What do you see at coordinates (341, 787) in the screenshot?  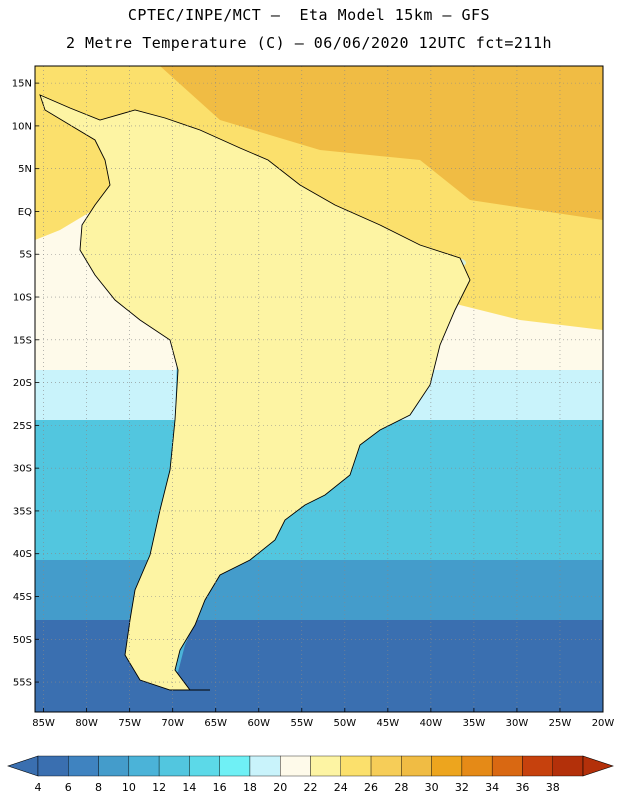 I see `colorbar-label: 24` at bounding box center [341, 787].